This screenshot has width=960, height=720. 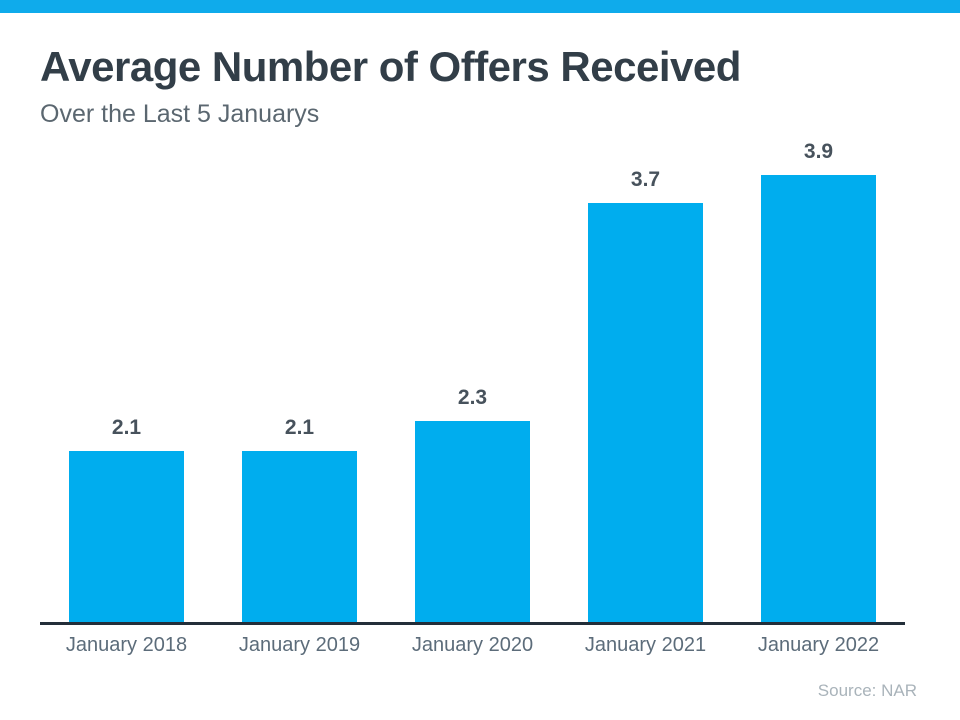 What do you see at coordinates (126, 645) in the screenshot?
I see `x-axis-label: January 2018` at bounding box center [126, 645].